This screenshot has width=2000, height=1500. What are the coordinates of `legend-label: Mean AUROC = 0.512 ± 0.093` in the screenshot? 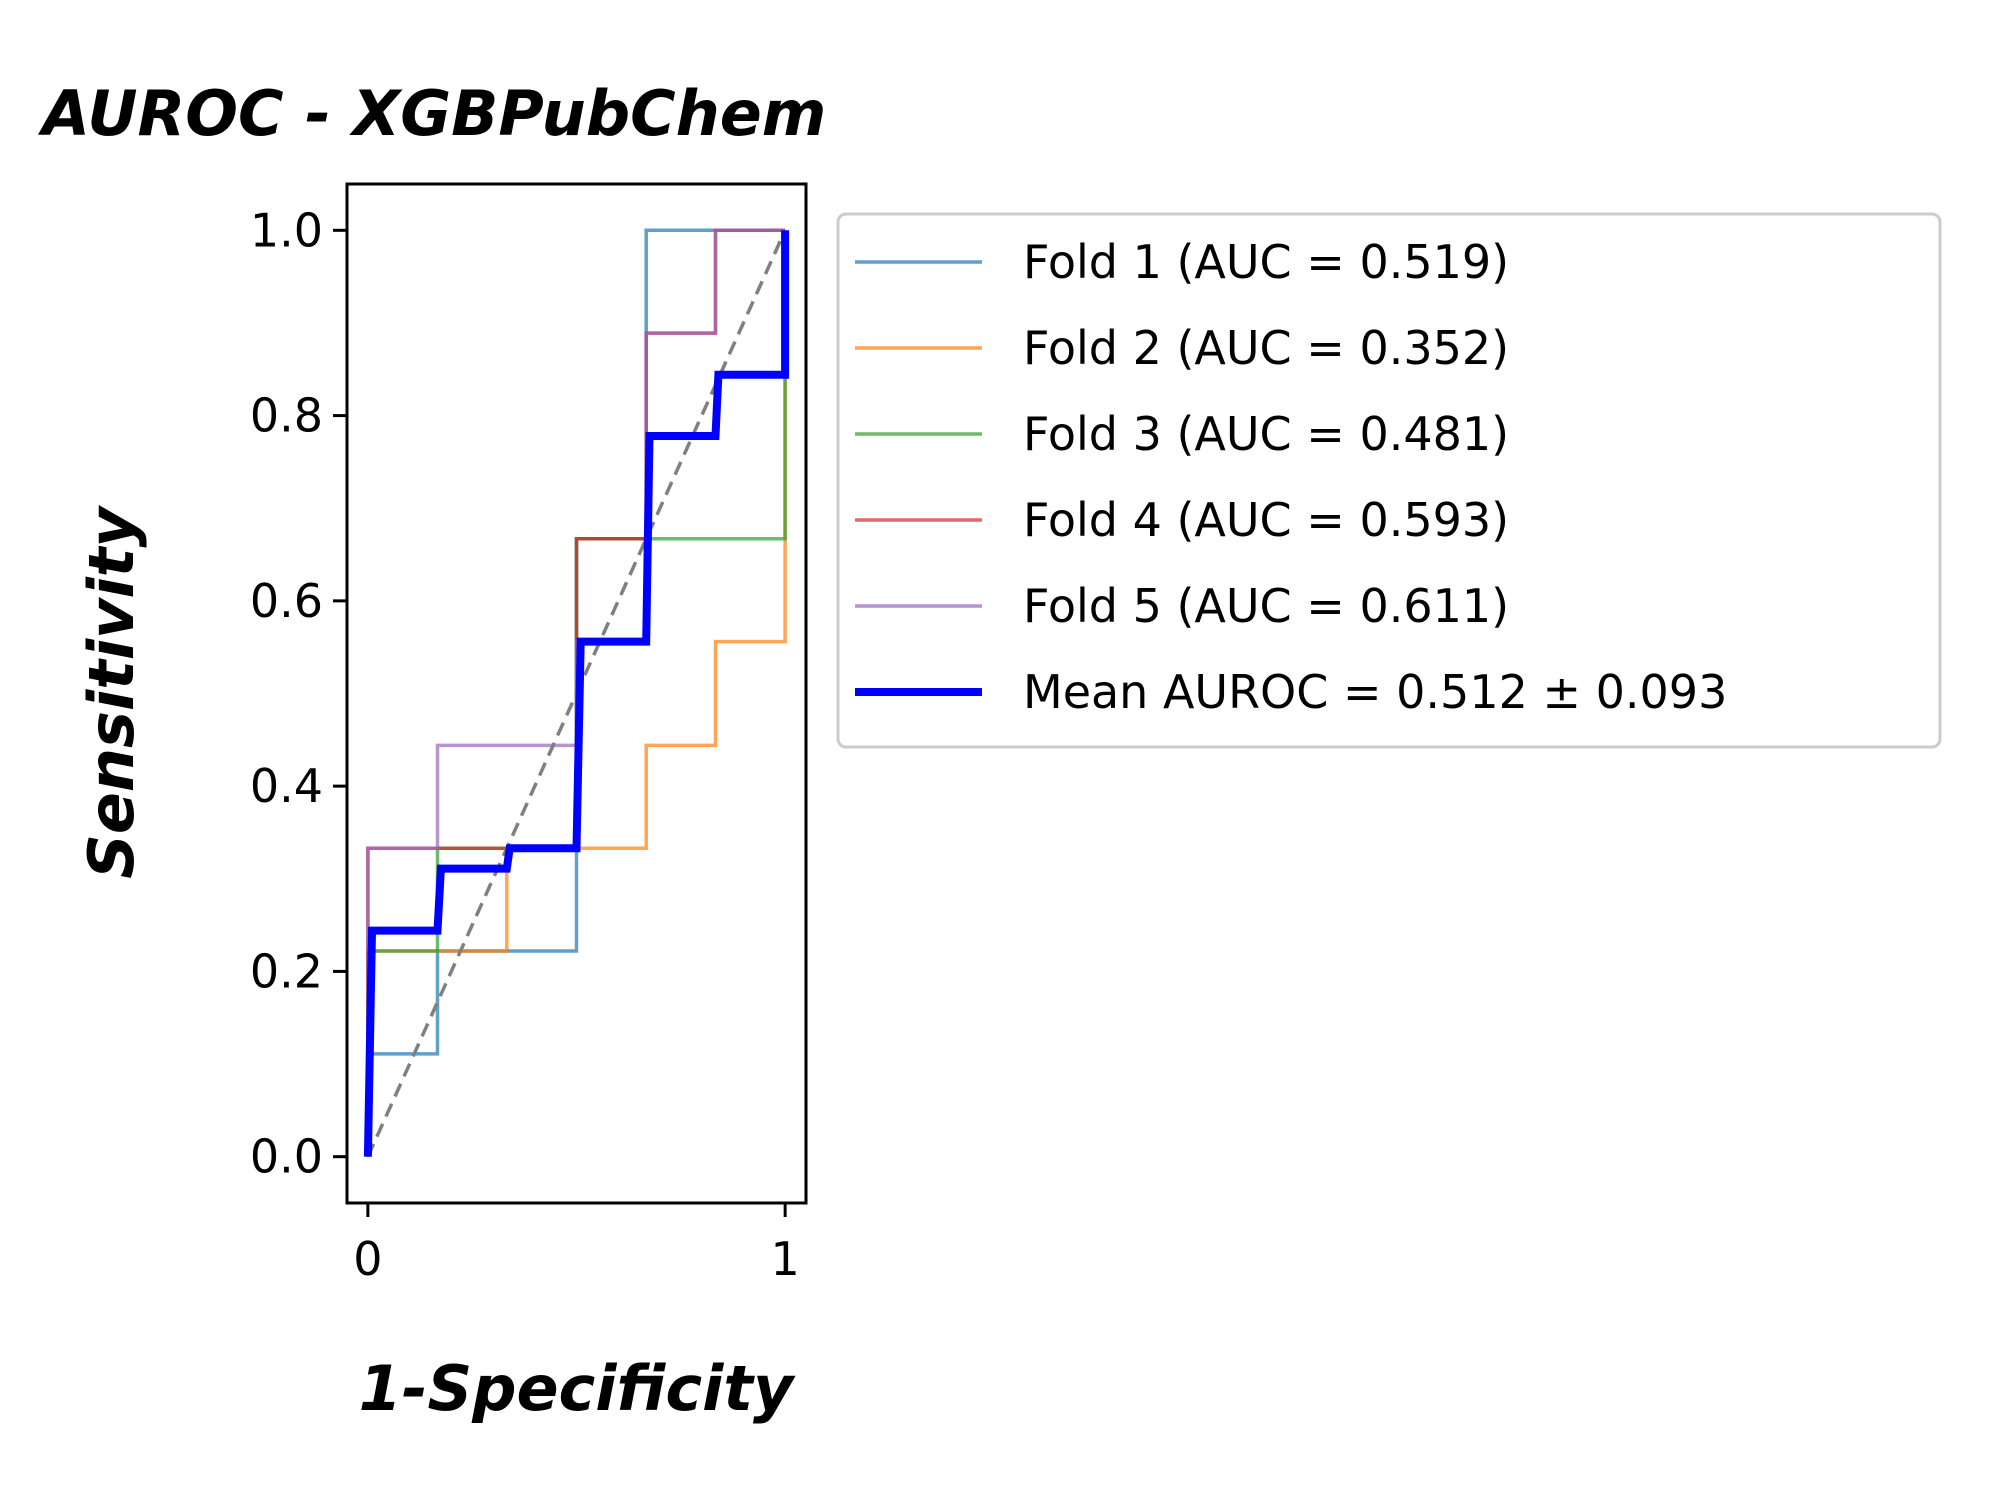 It's located at (1375, 692).